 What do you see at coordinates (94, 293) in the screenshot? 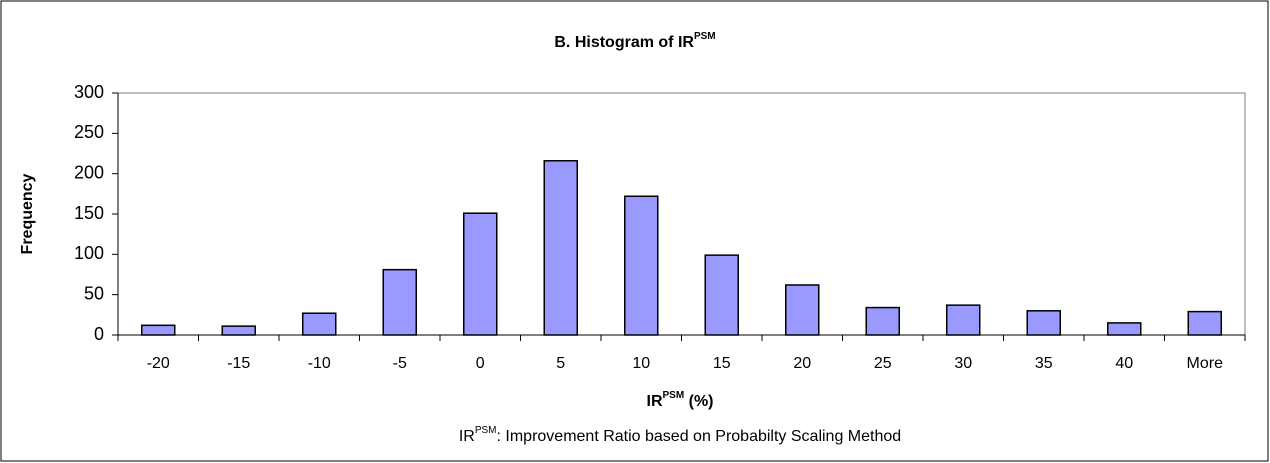
I see `y-tick-label: 50` at bounding box center [94, 293].